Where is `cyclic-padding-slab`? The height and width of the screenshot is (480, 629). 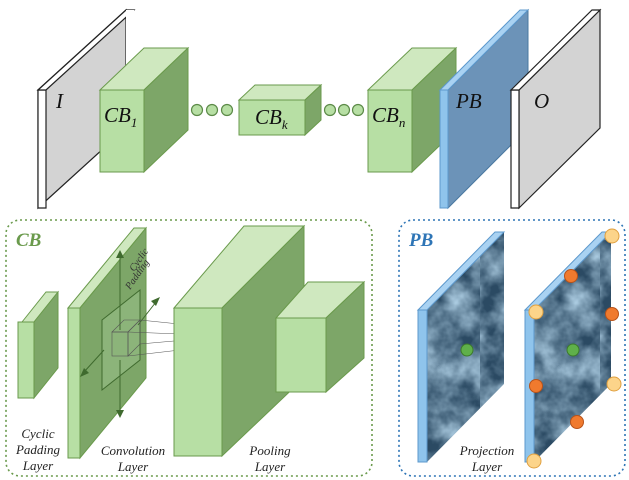 cyclic-padding-slab is located at coordinates (38, 345).